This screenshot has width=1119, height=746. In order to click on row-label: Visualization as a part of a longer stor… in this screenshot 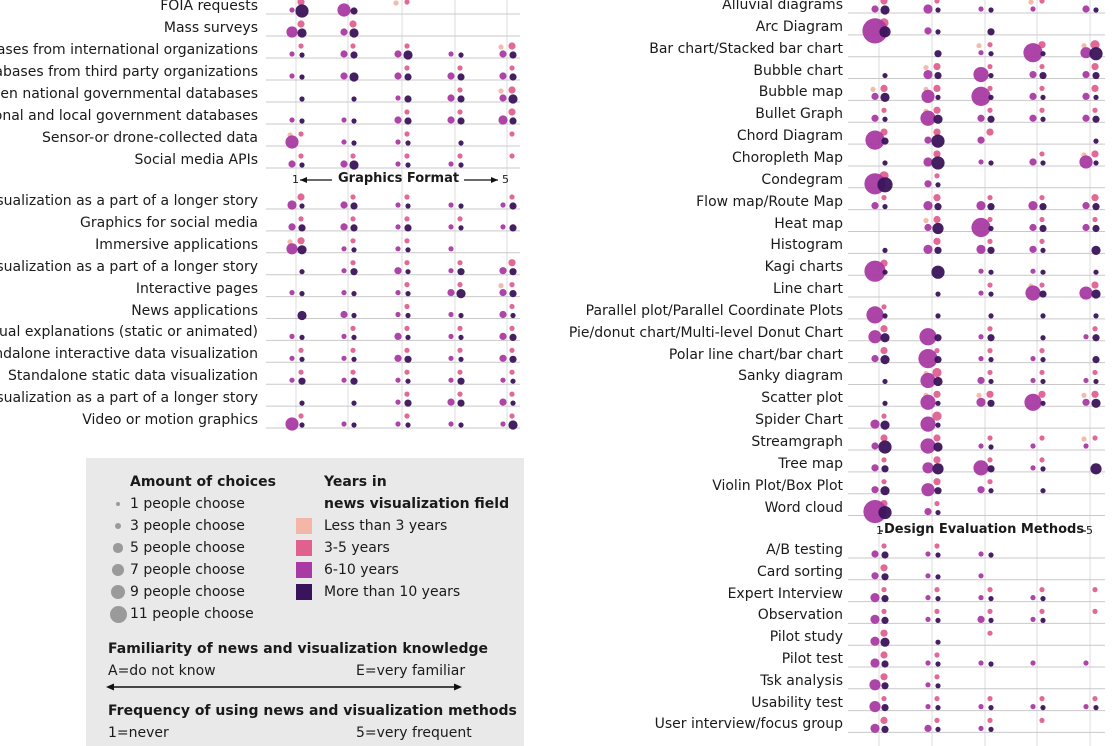, I will do `click(129, 201)`.